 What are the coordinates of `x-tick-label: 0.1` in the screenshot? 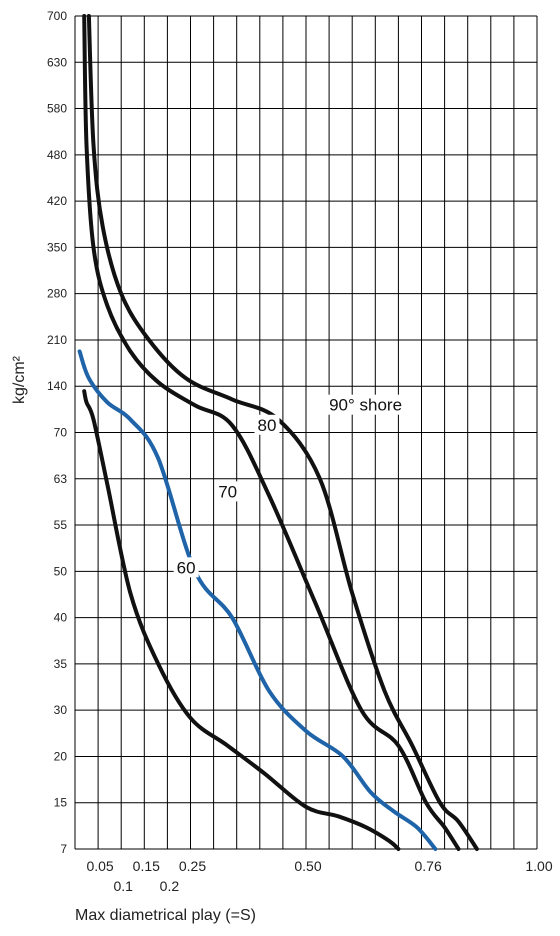 It's located at (123, 886).